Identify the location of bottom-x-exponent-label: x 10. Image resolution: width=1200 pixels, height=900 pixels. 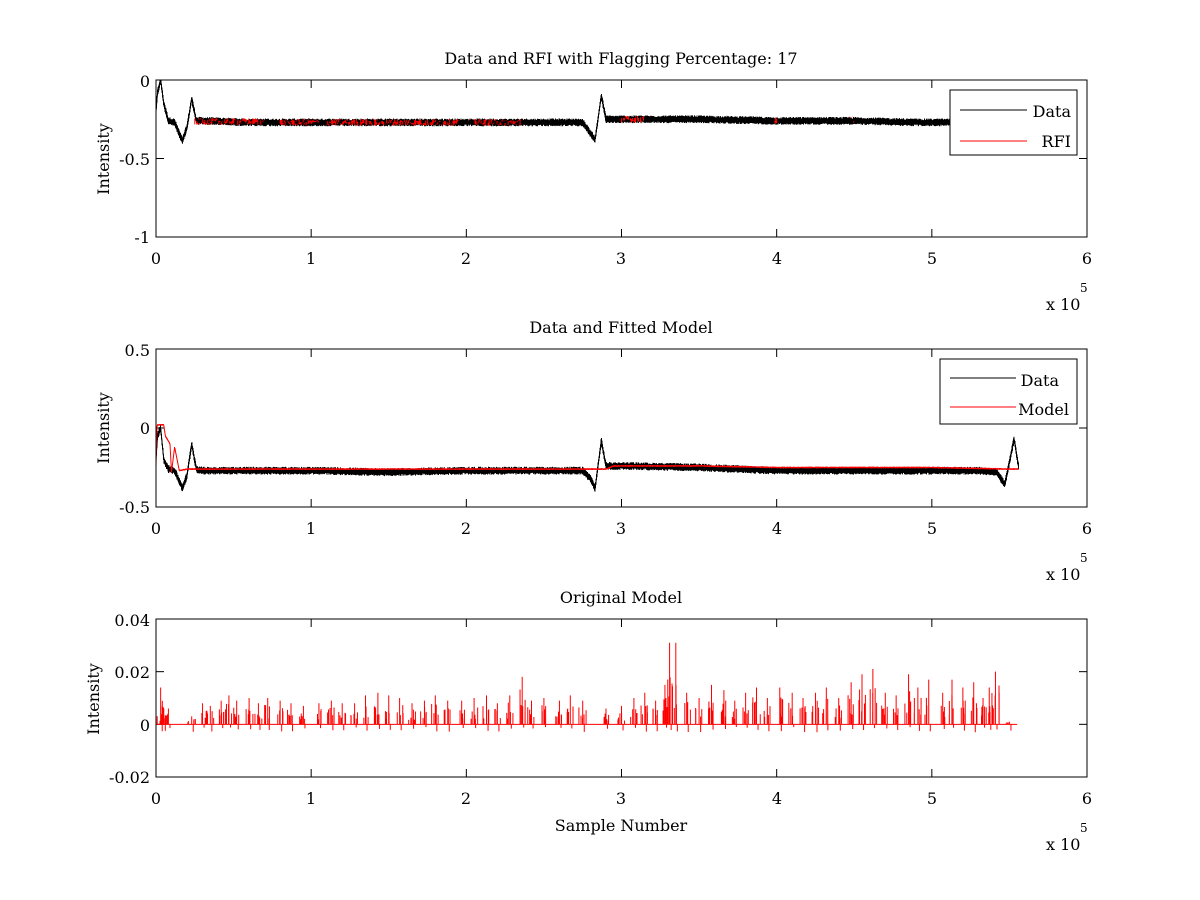
(1063, 844).